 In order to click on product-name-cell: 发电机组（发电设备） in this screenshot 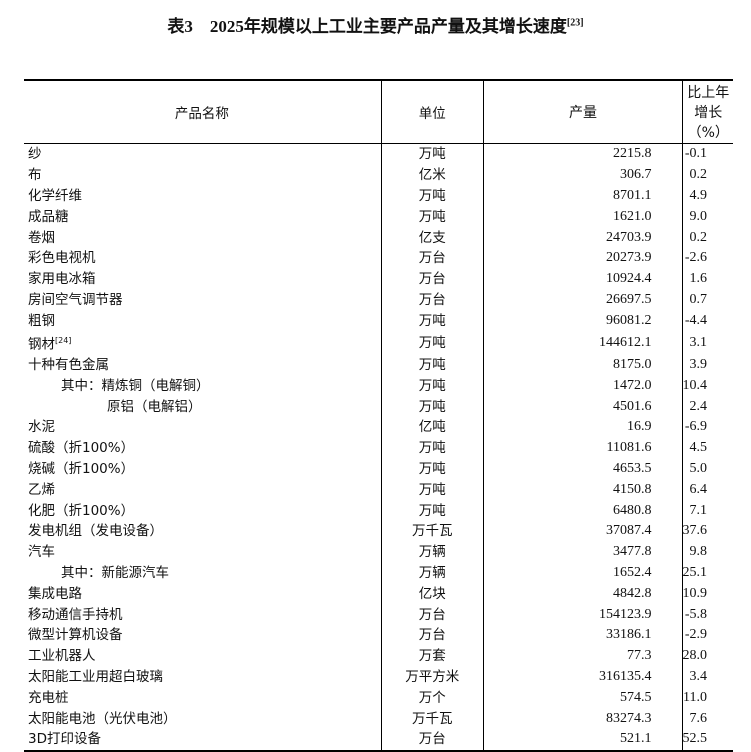, I will do `click(202, 531)`.